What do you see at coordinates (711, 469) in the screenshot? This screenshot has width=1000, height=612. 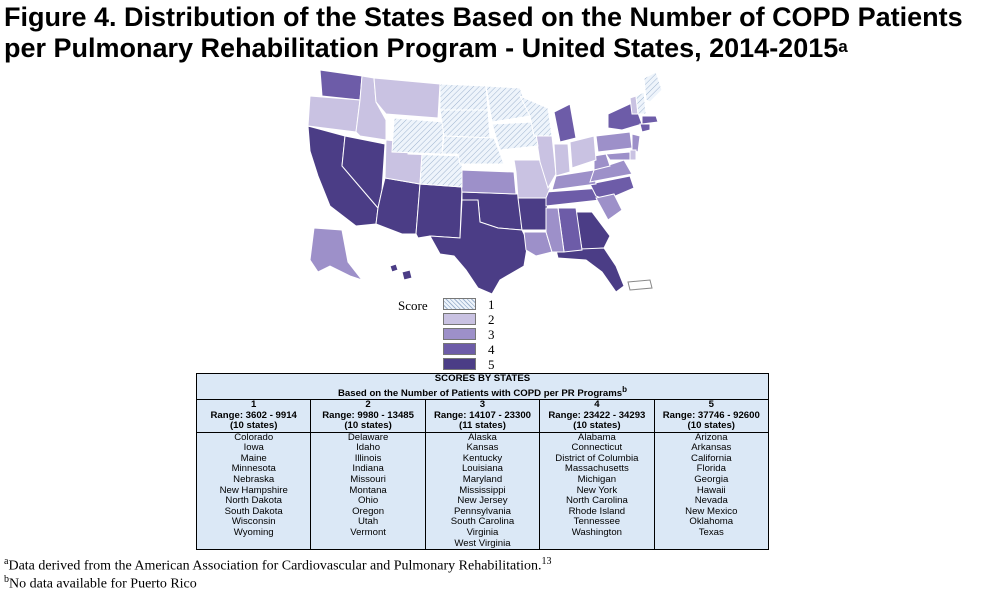 I see `state-name: Florida` at bounding box center [711, 469].